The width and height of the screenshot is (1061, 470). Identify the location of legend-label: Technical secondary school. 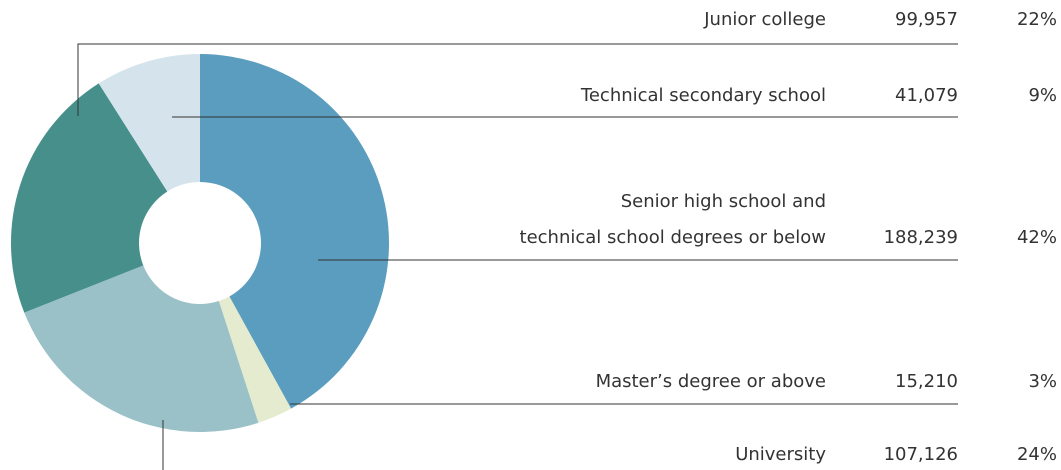
(703, 95).